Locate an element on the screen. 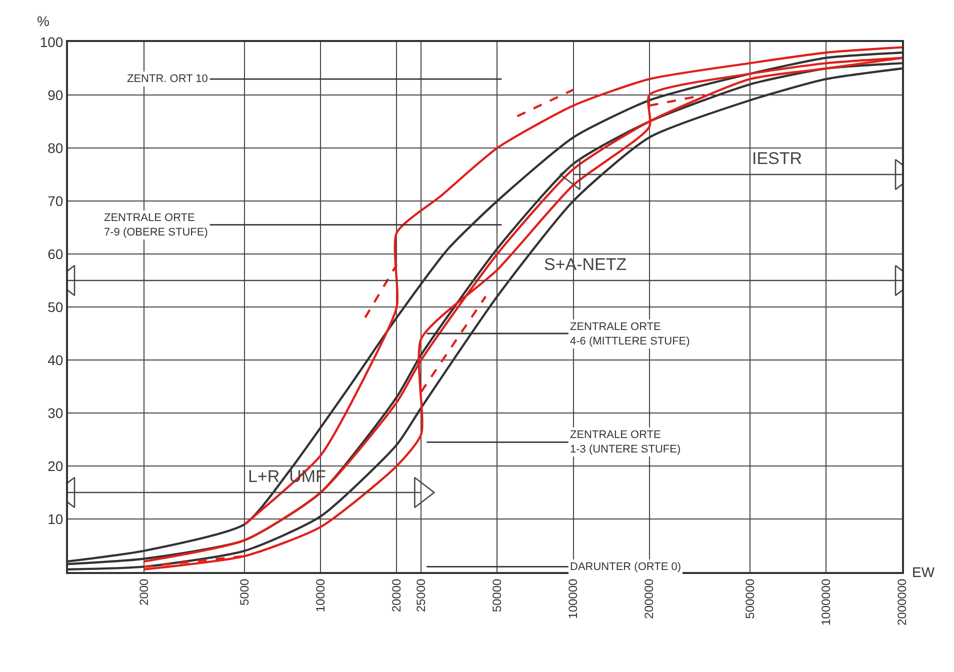 Image resolution: width=954 pixels, height=672 pixels. ref-line-label: ZENTRALE ORTE 4-6 (MITTLERE STUFE) is located at coordinates (630, 334).